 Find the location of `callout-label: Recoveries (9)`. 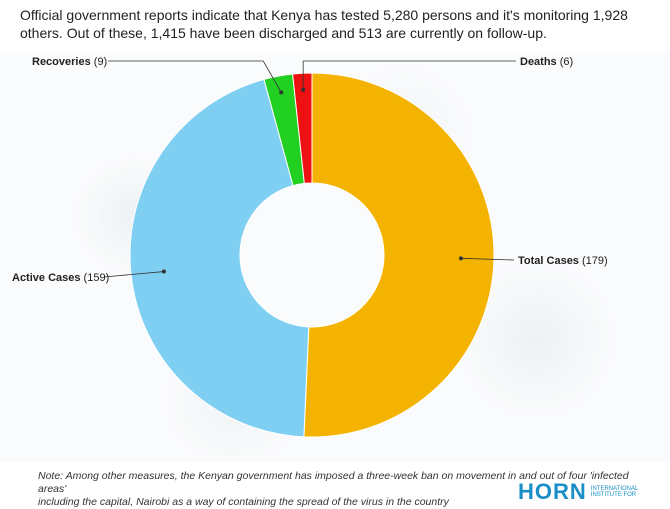

callout-label: Recoveries (9) is located at coordinates (69, 62).